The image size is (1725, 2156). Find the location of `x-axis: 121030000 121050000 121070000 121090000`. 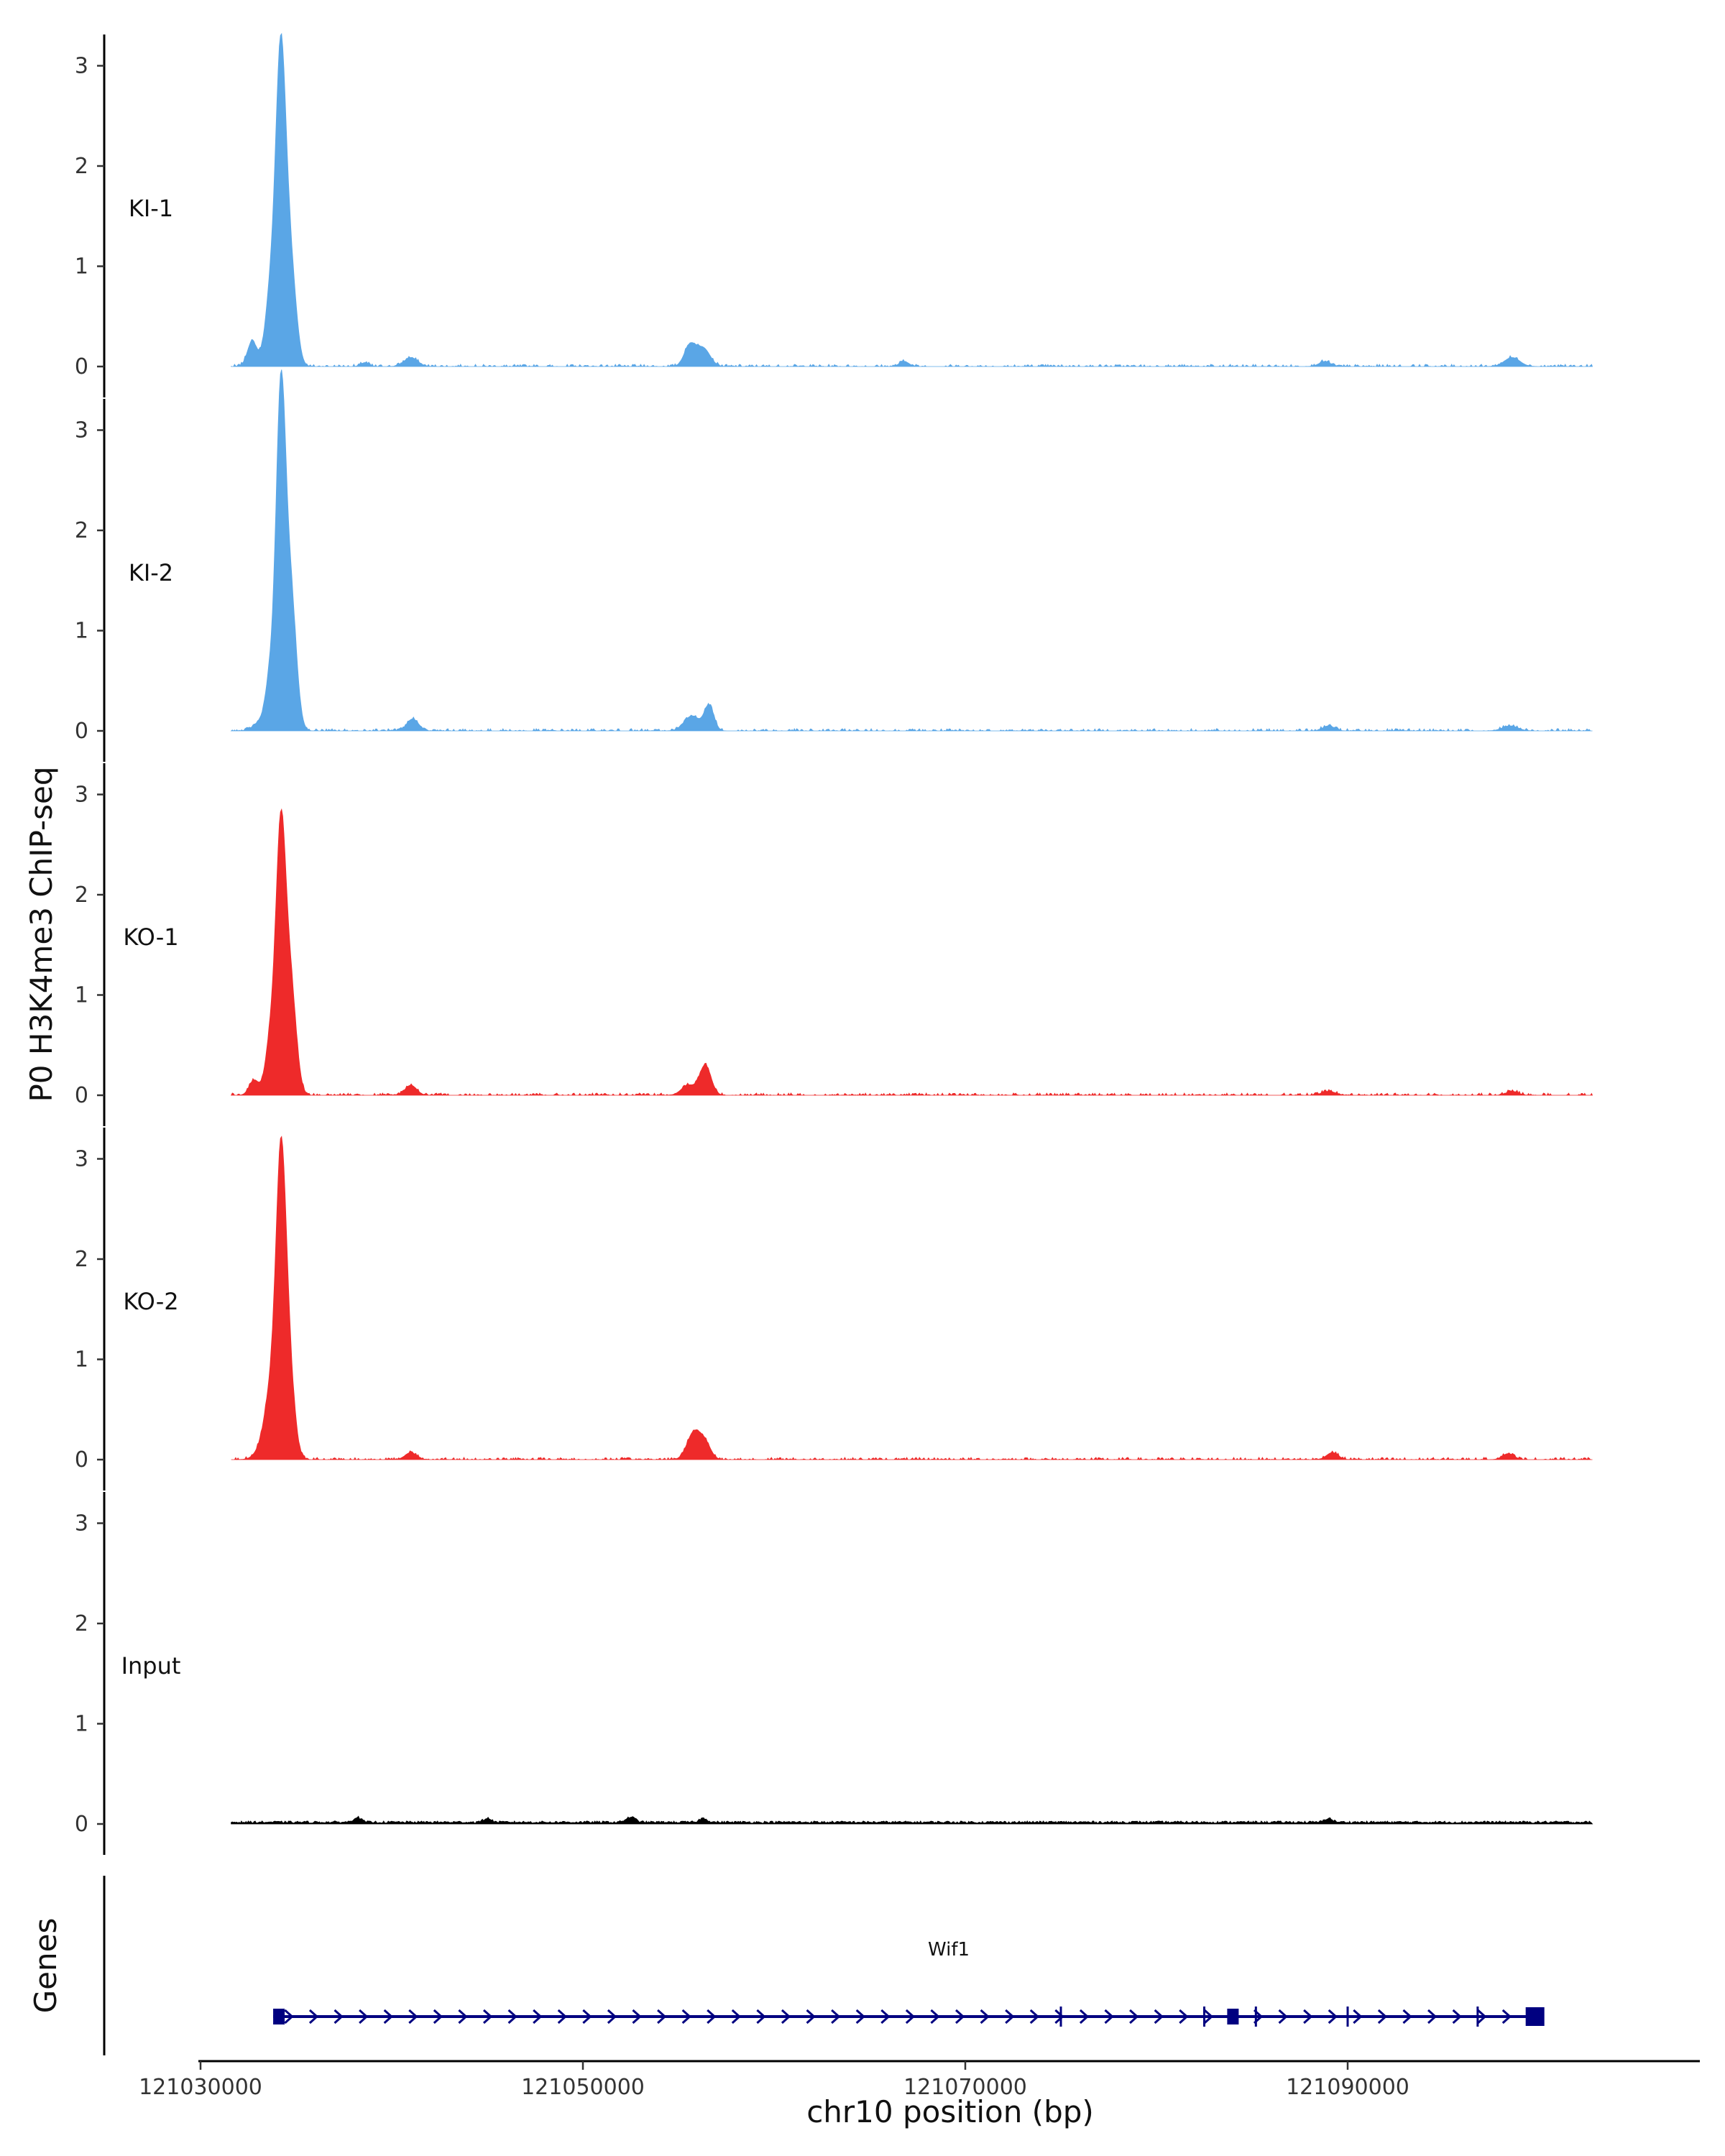

x-axis: 121030000 121050000 121070000 121090000 is located at coordinates (919, 2080).